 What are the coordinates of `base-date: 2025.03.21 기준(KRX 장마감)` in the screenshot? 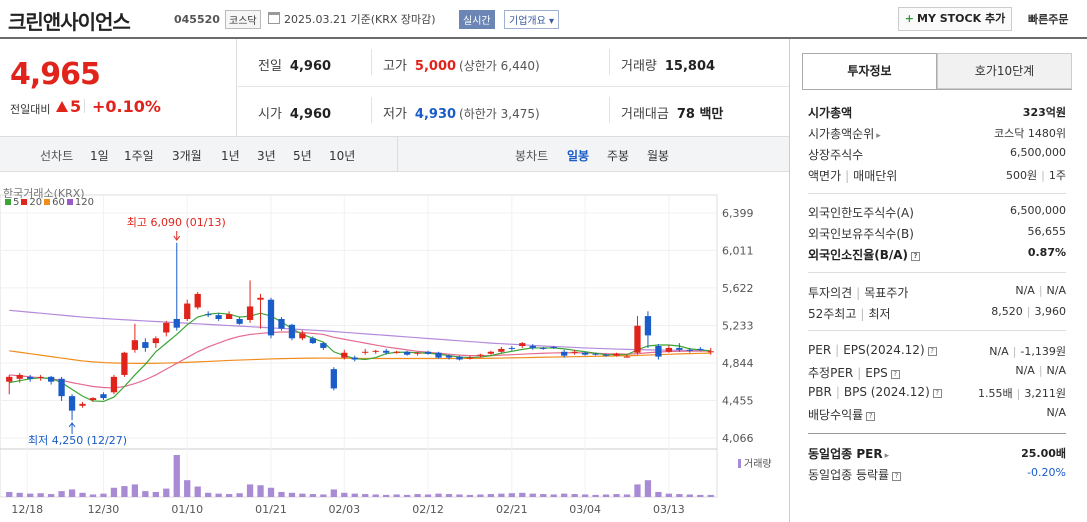 It's located at (360, 19).